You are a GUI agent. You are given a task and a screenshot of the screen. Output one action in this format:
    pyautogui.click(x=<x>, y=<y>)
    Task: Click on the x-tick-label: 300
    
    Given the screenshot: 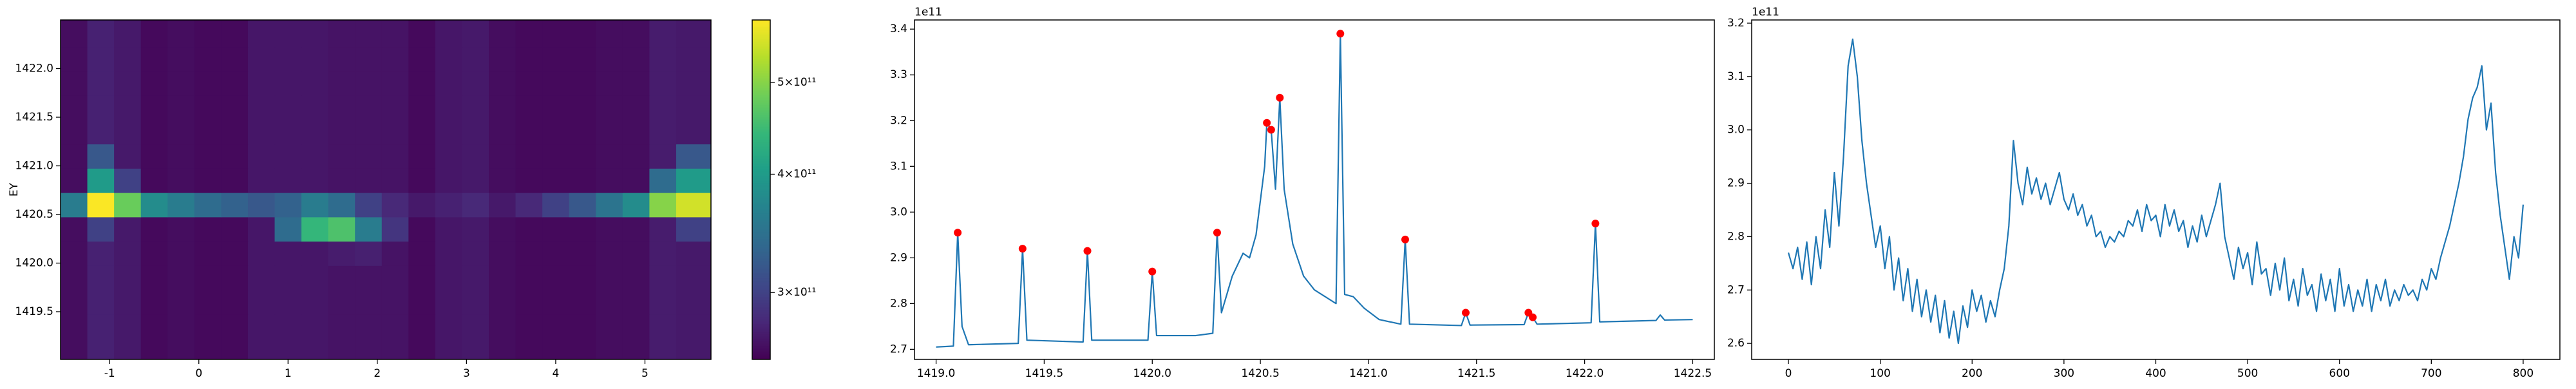 What is the action you would take?
    pyautogui.click(x=2064, y=374)
    